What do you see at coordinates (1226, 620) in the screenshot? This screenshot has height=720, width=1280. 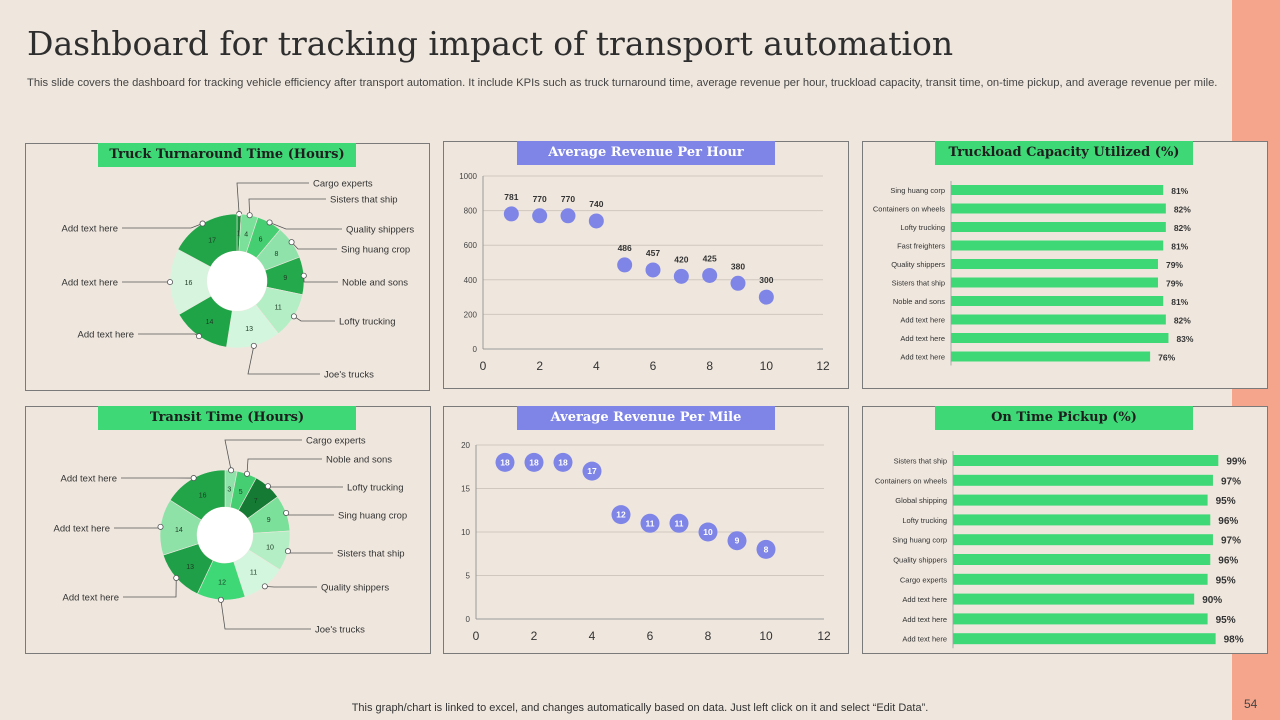 I see `bar-value: 95%` at bounding box center [1226, 620].